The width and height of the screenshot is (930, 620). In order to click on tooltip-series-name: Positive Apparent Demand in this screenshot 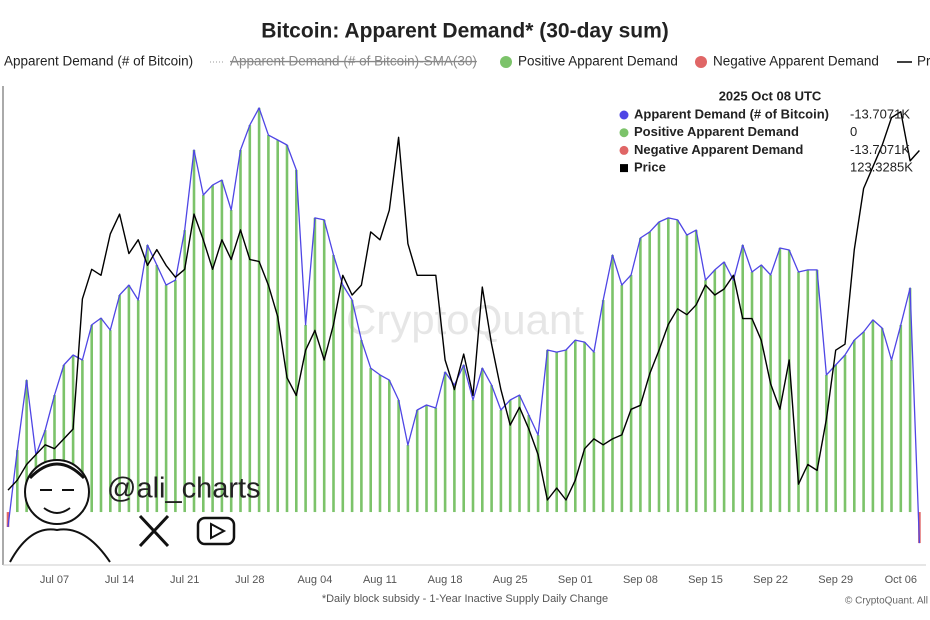, I will do `click(716, 131)`.